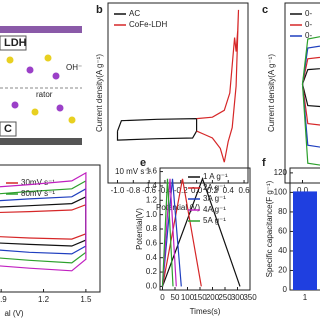 The width and height of the screenshot is (320, 320). What do you see at coordinates (282, 231) in the screenshot?
I see `y-tick-label: 60` at bounding box center [282, 231].